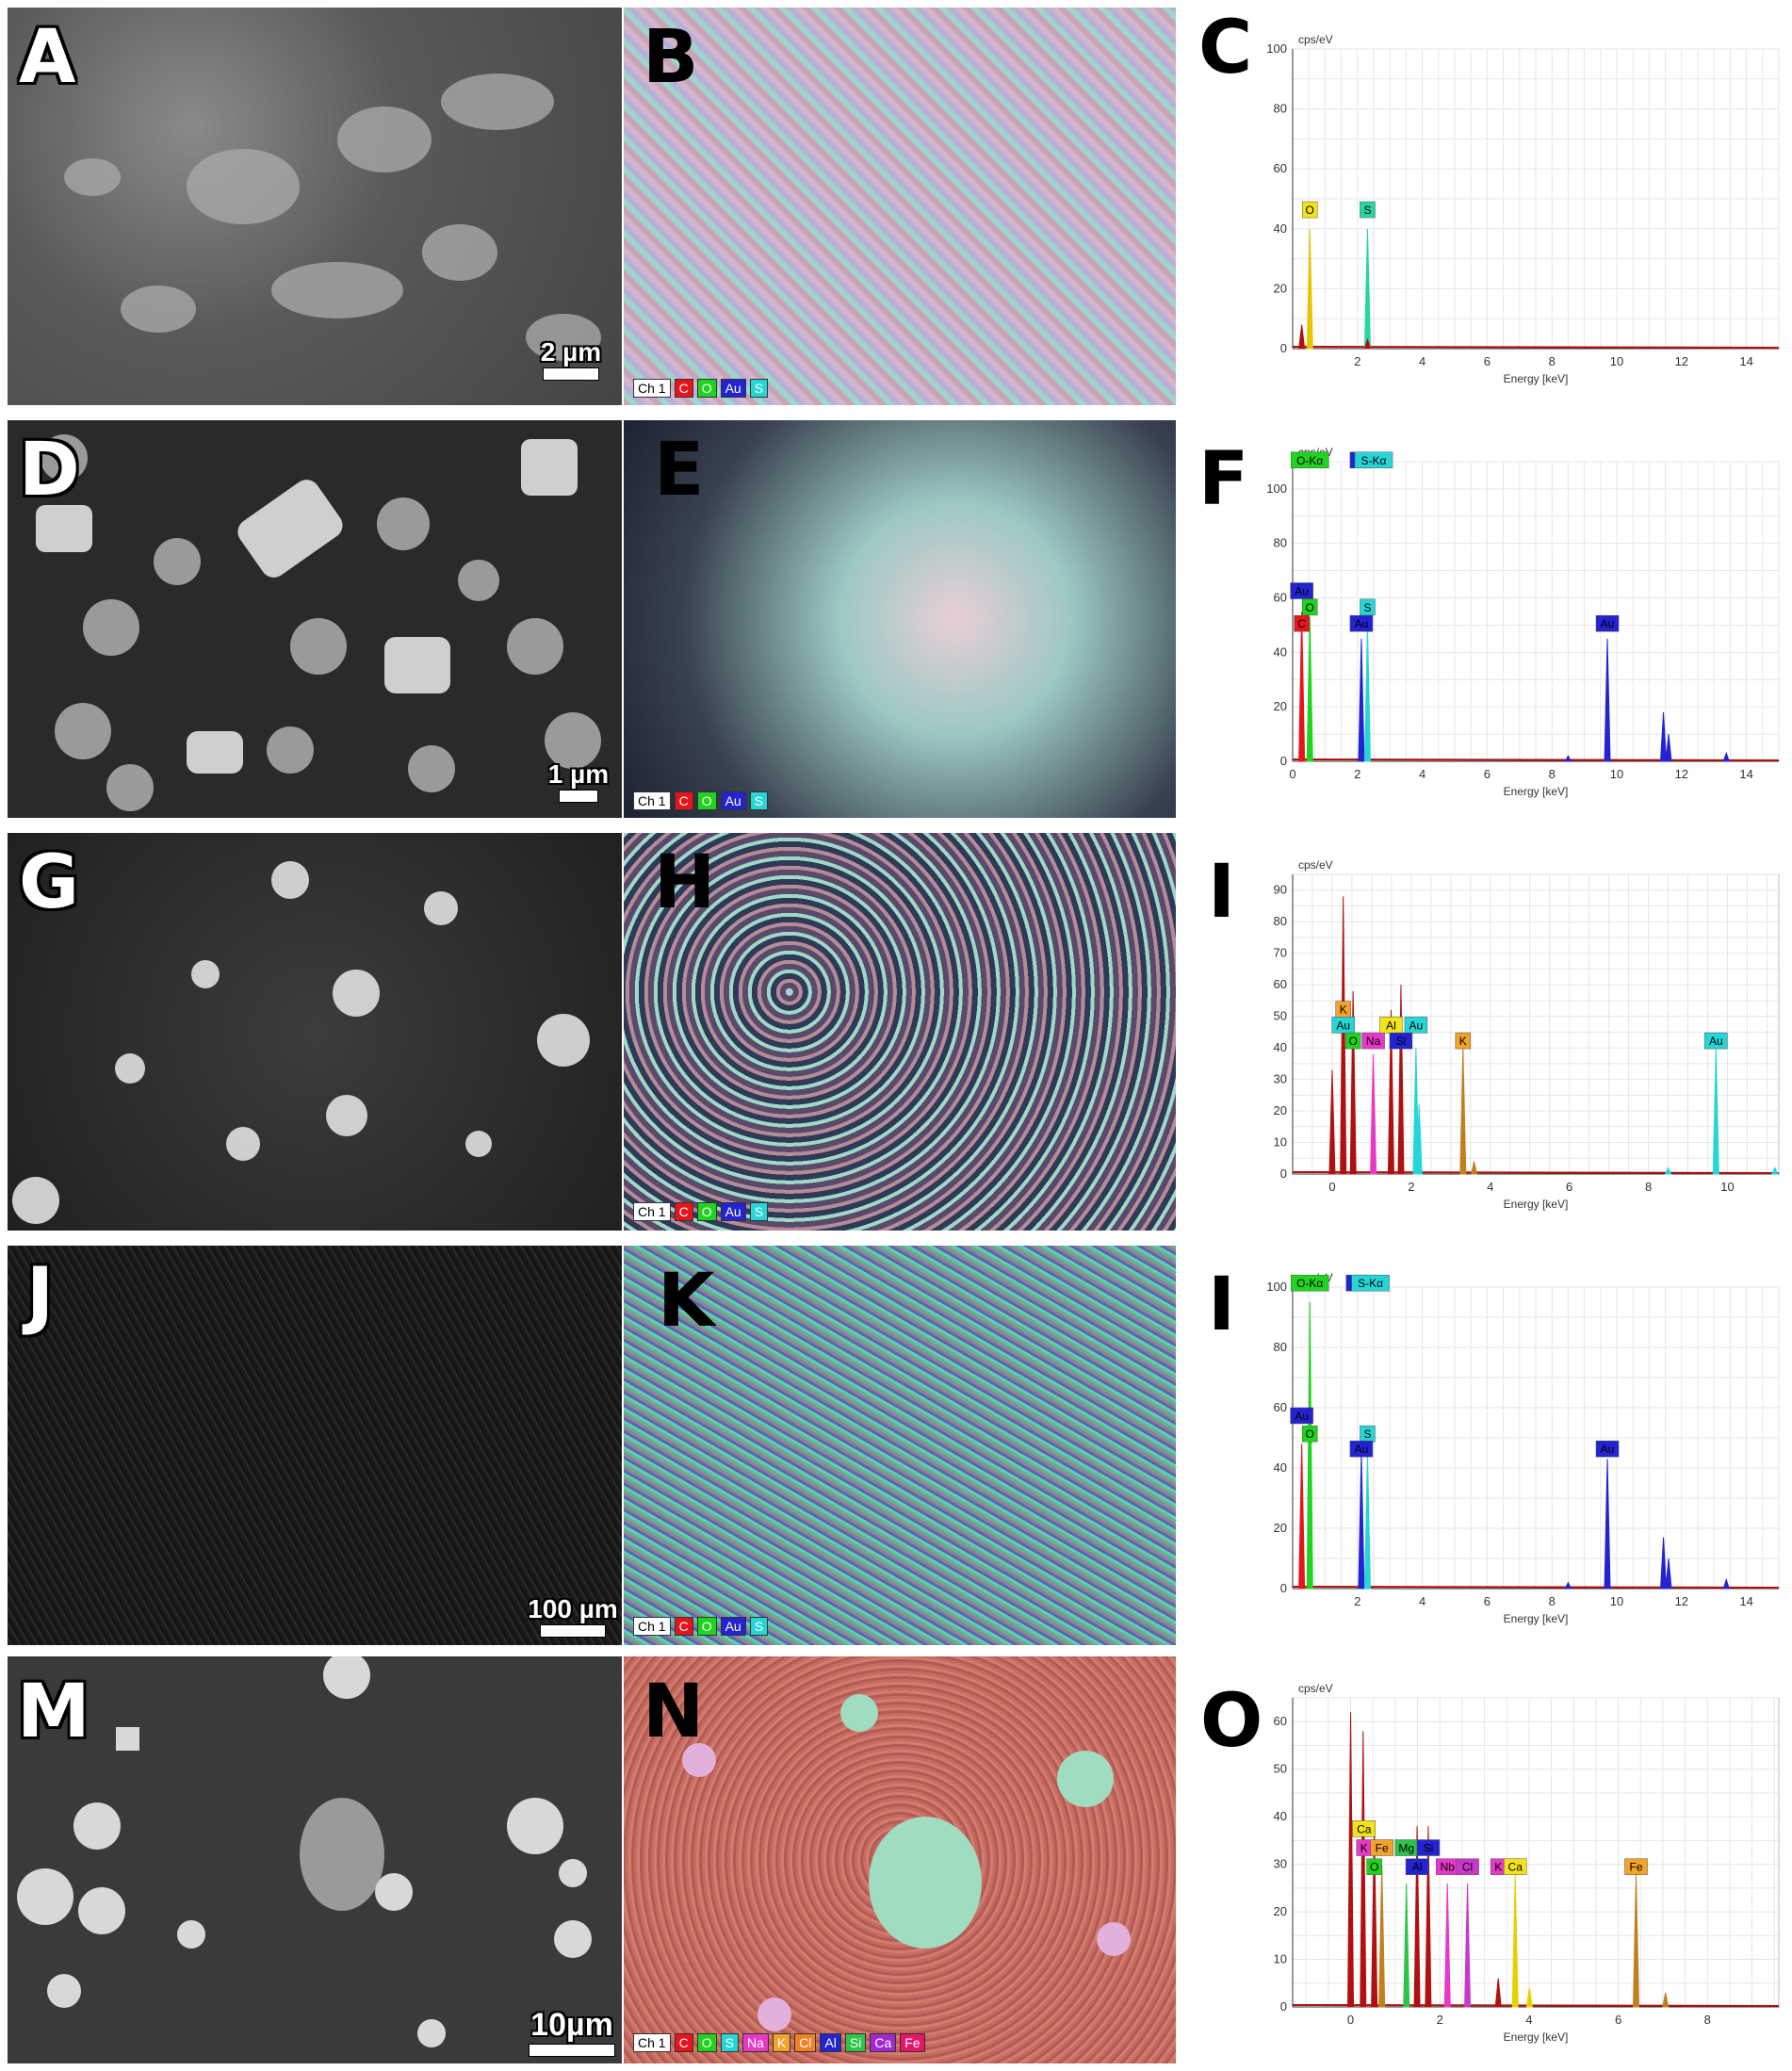 The image size is (1792, 2071). What do you see at coordinates (315, 1032) in the screenshot?
I see `sem-image-g: G` at bounding box center [315, 1032].